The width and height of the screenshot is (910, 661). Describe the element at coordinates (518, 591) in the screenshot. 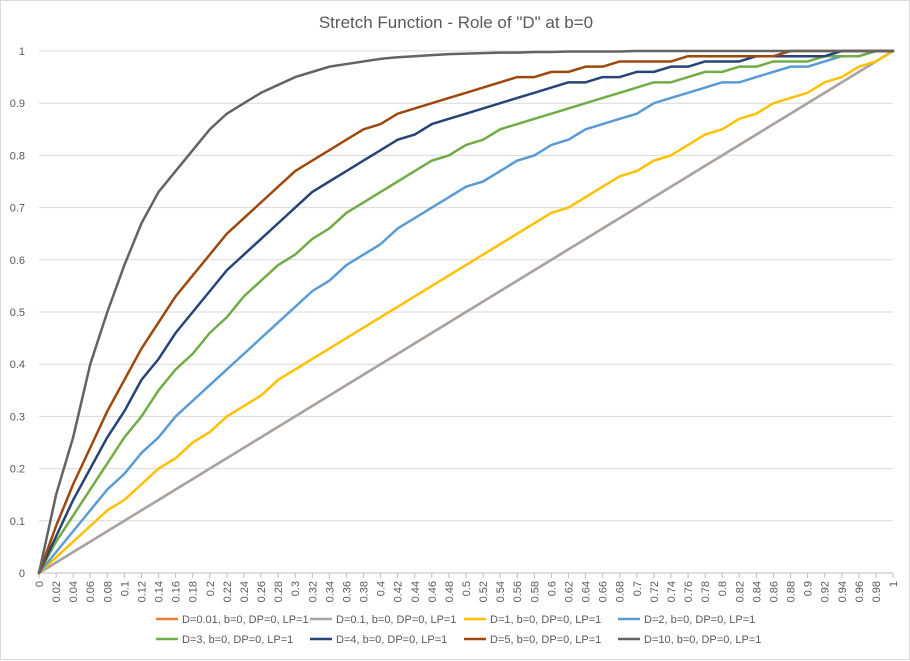

I see `x-tick-label: 0.56` at that location.